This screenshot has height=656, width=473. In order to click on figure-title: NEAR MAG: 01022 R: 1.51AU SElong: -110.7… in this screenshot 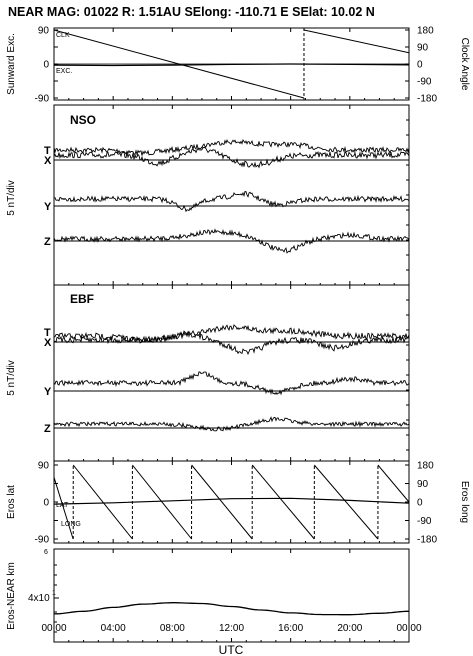, I will do `click(191, 12)`.